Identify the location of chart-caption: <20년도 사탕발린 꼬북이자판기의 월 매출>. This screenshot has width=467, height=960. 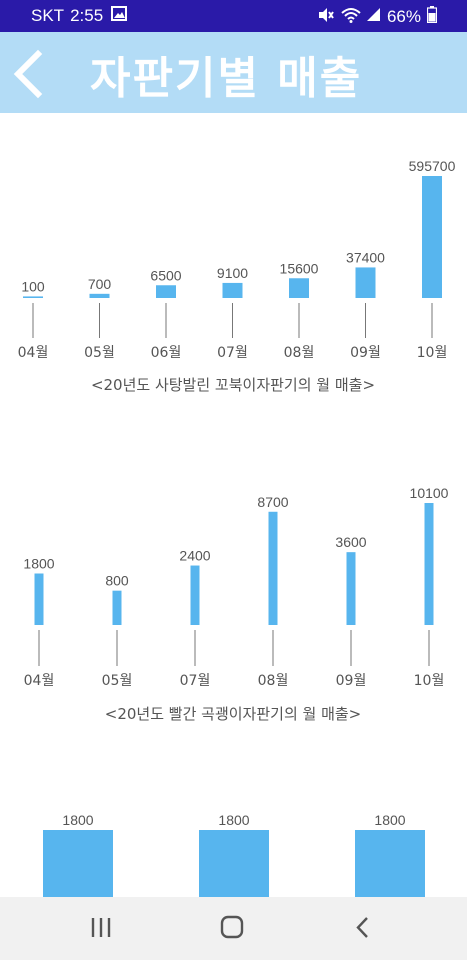
(233, 385).